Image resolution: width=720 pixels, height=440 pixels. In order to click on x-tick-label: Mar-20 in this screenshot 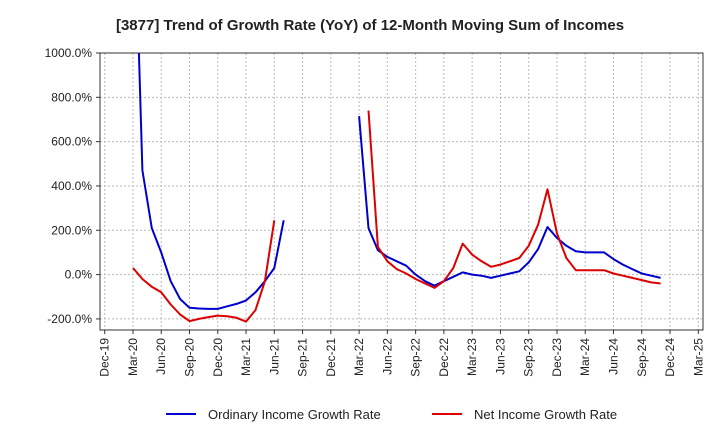, I will do `click(133, 357)`.